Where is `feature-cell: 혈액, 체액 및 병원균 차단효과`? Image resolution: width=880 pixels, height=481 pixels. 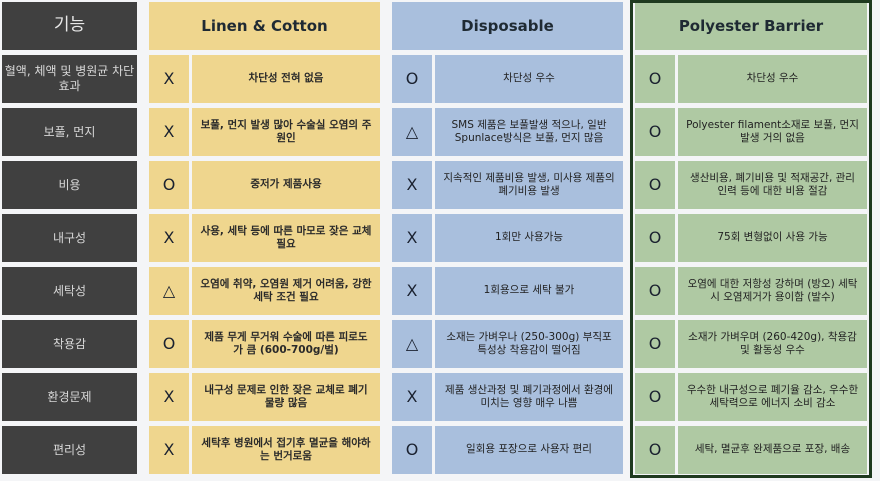 feature-cell: 혈액, 체액 및 병원균 차단효과 is located at coordinates (69, 79).